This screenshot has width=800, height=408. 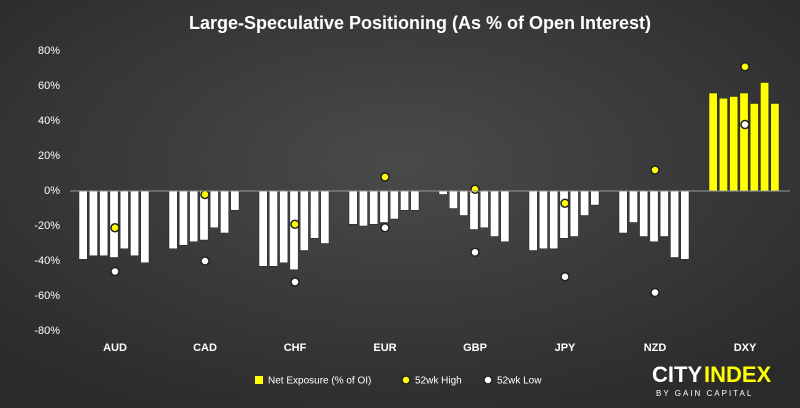 I want to click on y-tick-label: 0%, so click(x=52, y=191).